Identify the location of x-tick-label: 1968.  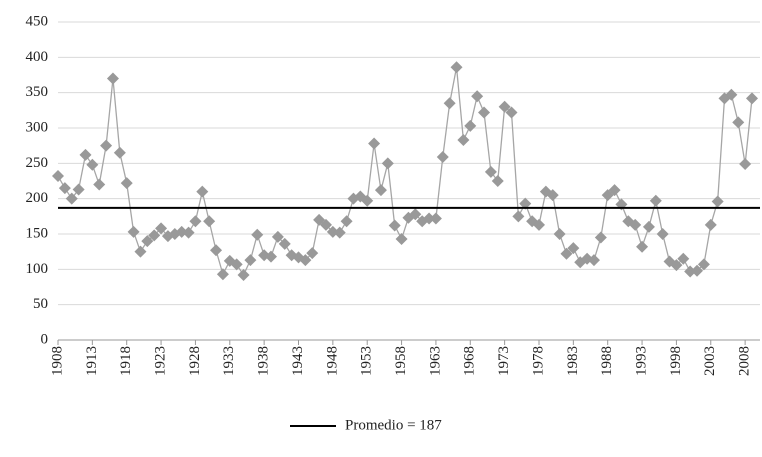
(470, 361).